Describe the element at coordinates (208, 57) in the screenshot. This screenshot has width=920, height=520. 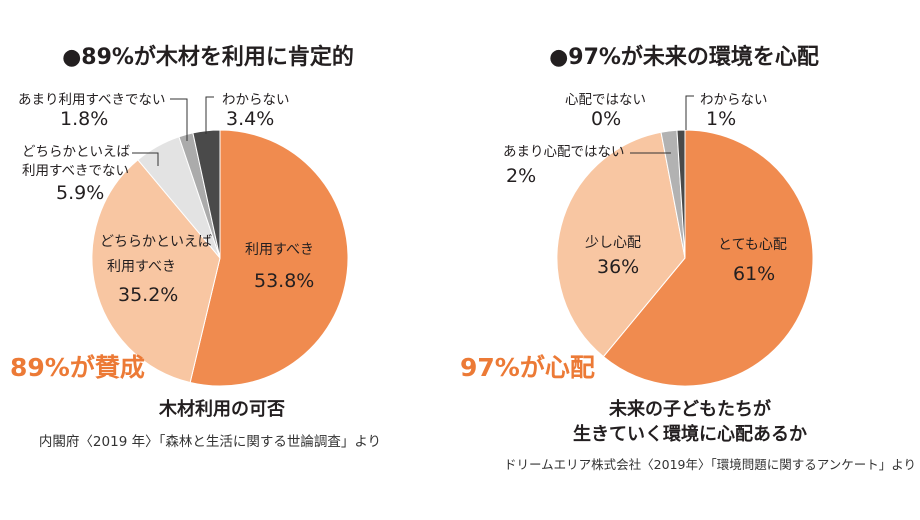
I see `chart-title: ●89%が木材を利用に肯定的` at that location.